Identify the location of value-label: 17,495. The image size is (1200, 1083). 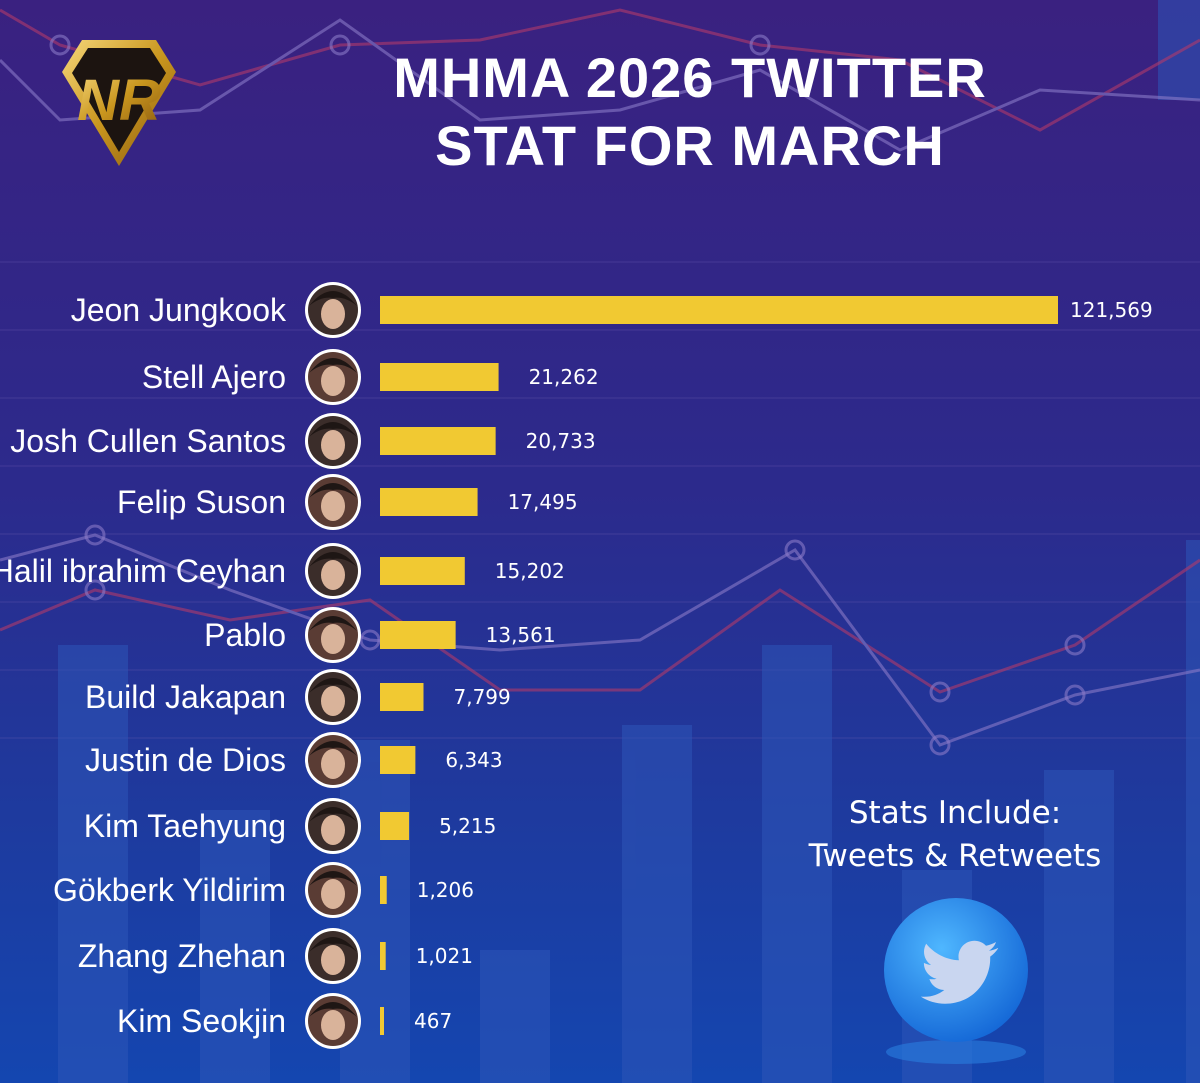
(543, 502).